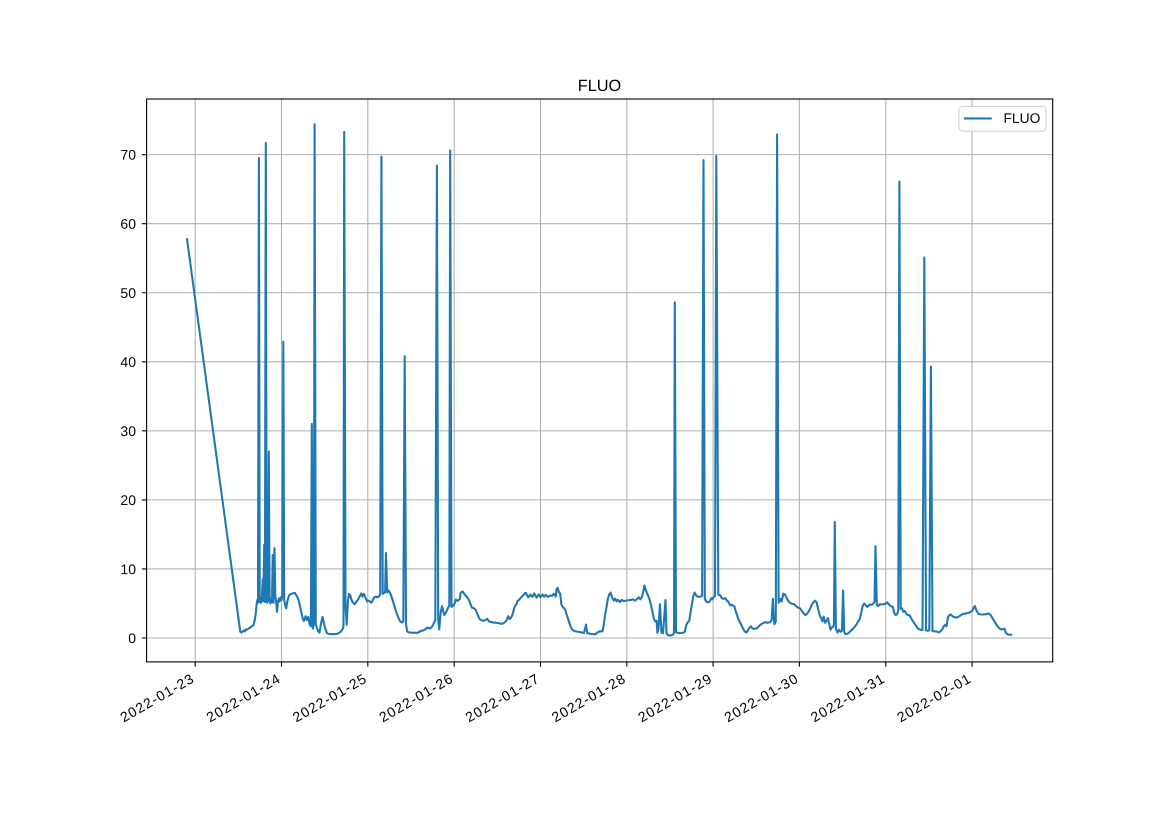 Image resolution: width=1169 pixels, height=827 pixels. I want to click on svg-text: 70, so click(128, 155).